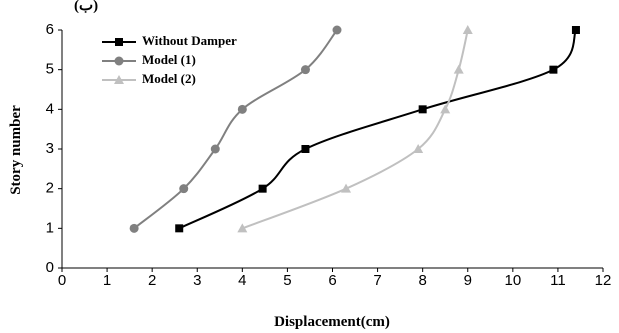  I want to click on y-tick-label: 6, so click(50, 29).